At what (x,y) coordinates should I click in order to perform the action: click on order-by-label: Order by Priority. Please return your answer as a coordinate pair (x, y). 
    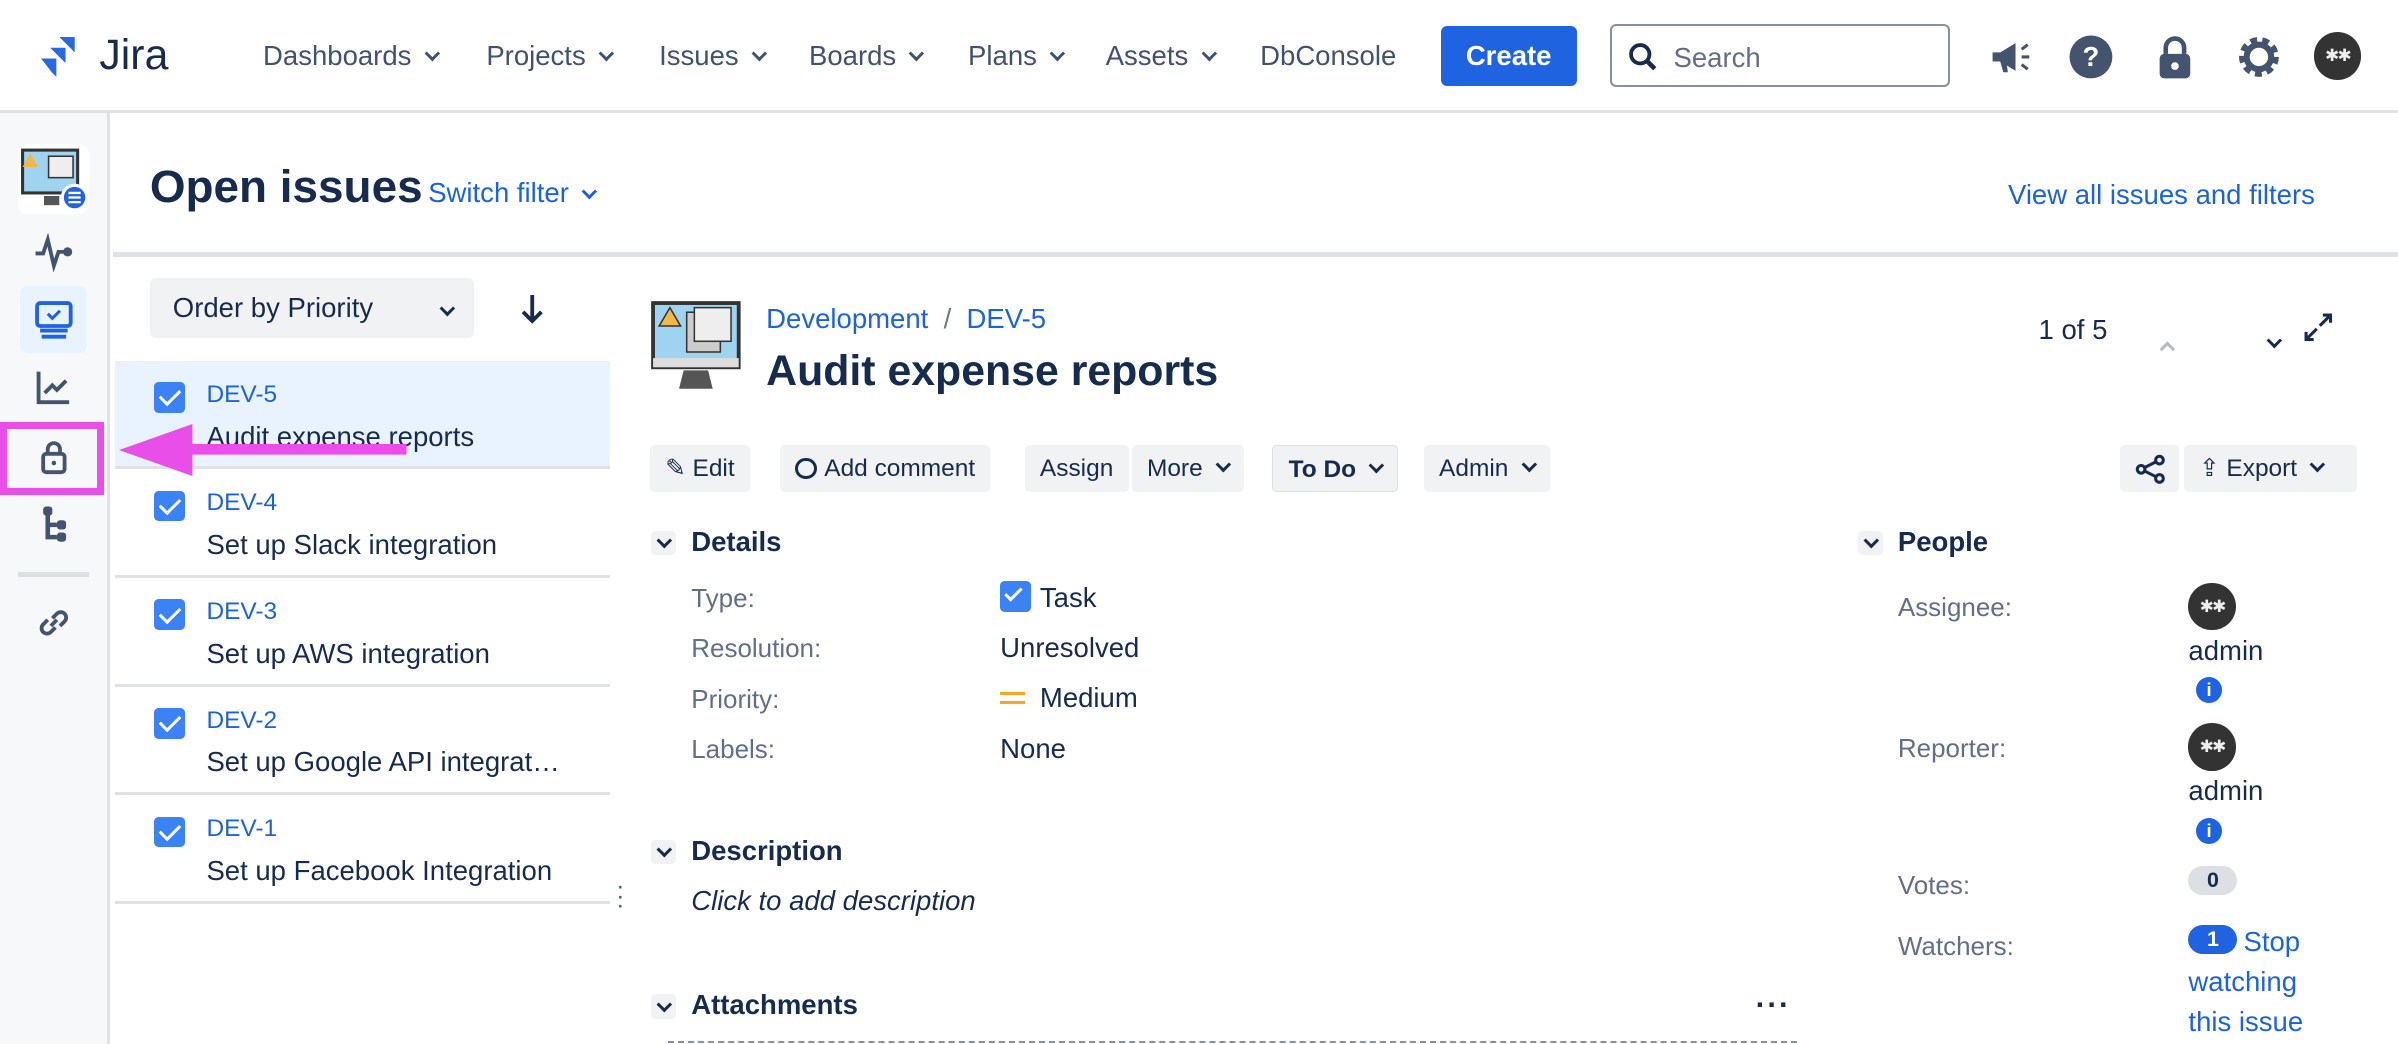
    Looking at the image, I should click on (273, 308).